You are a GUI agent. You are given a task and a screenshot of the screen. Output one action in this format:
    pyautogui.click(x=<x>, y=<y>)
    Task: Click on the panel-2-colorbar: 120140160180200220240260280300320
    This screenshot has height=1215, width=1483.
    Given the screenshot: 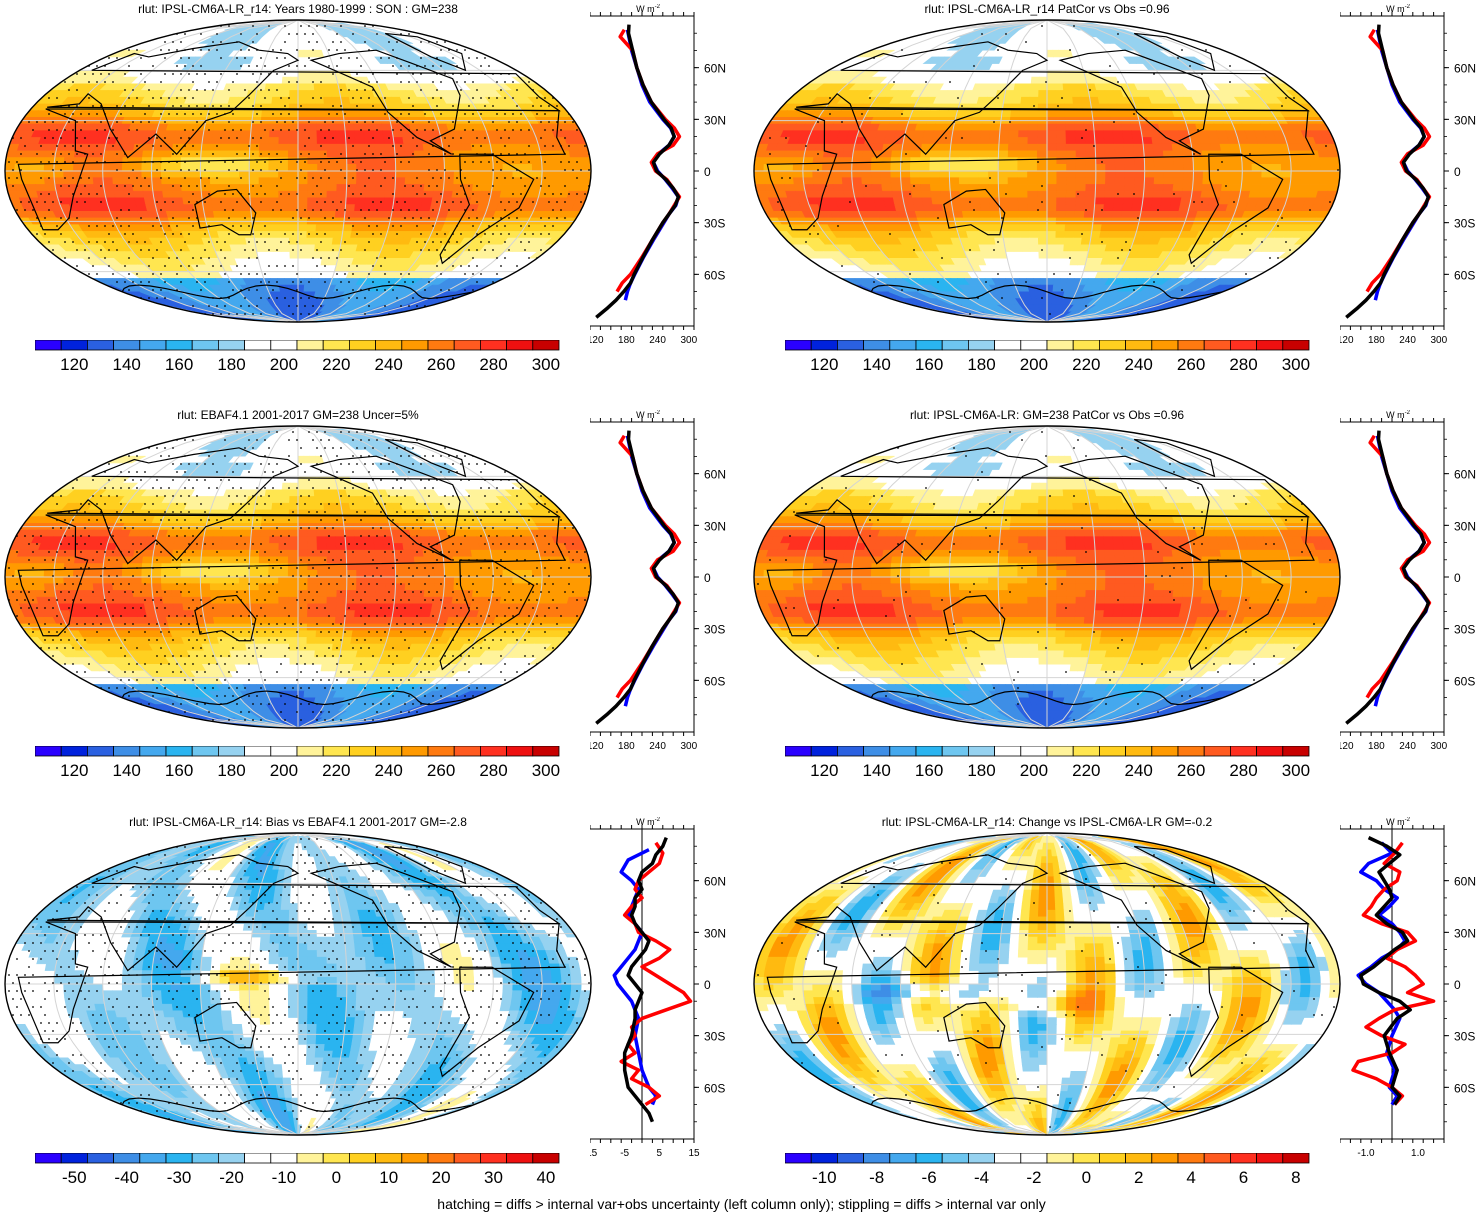 What is the action you would take?
    pyautogui.click(x=1047, y=357)
    